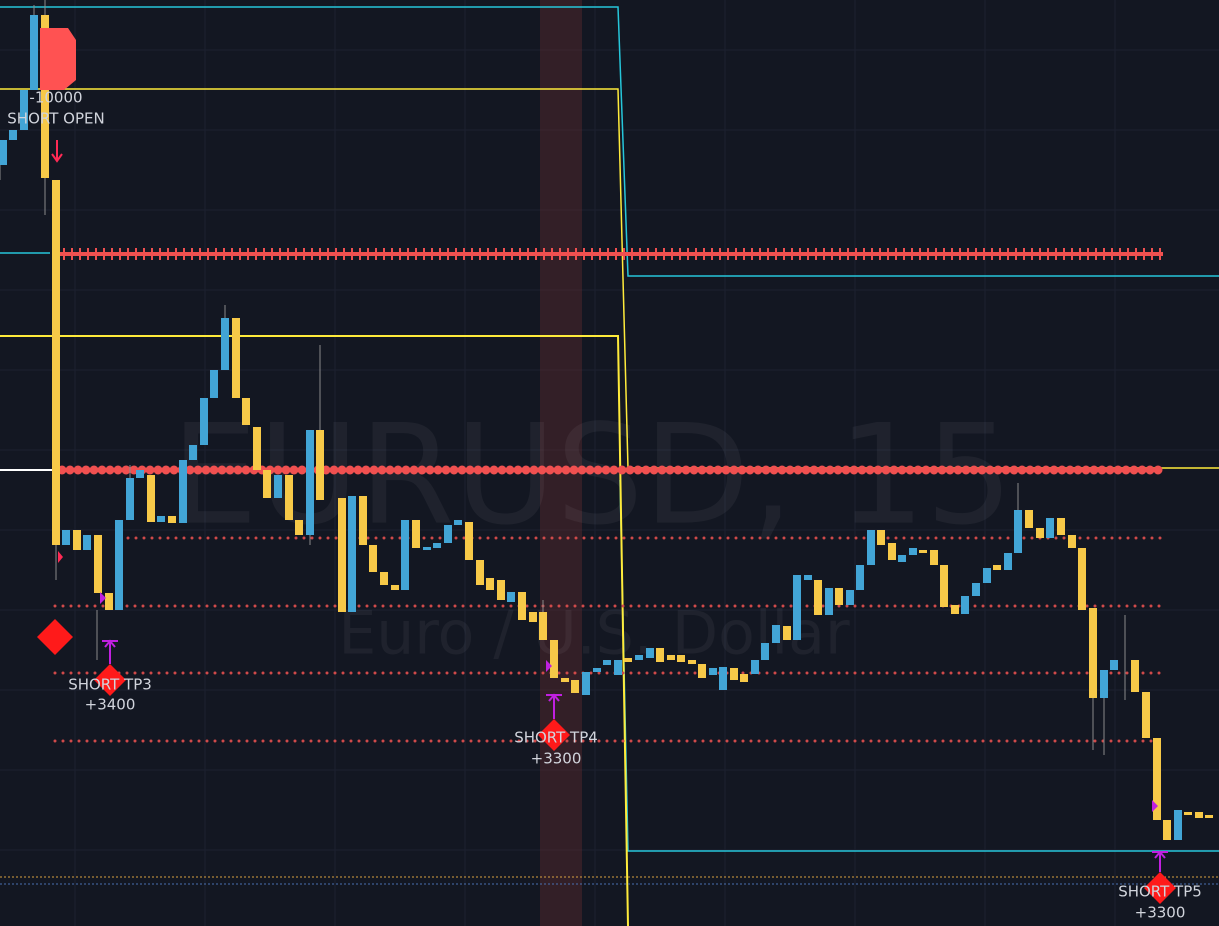 The image size is (1219, 926). What do you see at coordinates (57, 151) in the screenshot?
I see `short-arrow` at bounding box center [57, 151].